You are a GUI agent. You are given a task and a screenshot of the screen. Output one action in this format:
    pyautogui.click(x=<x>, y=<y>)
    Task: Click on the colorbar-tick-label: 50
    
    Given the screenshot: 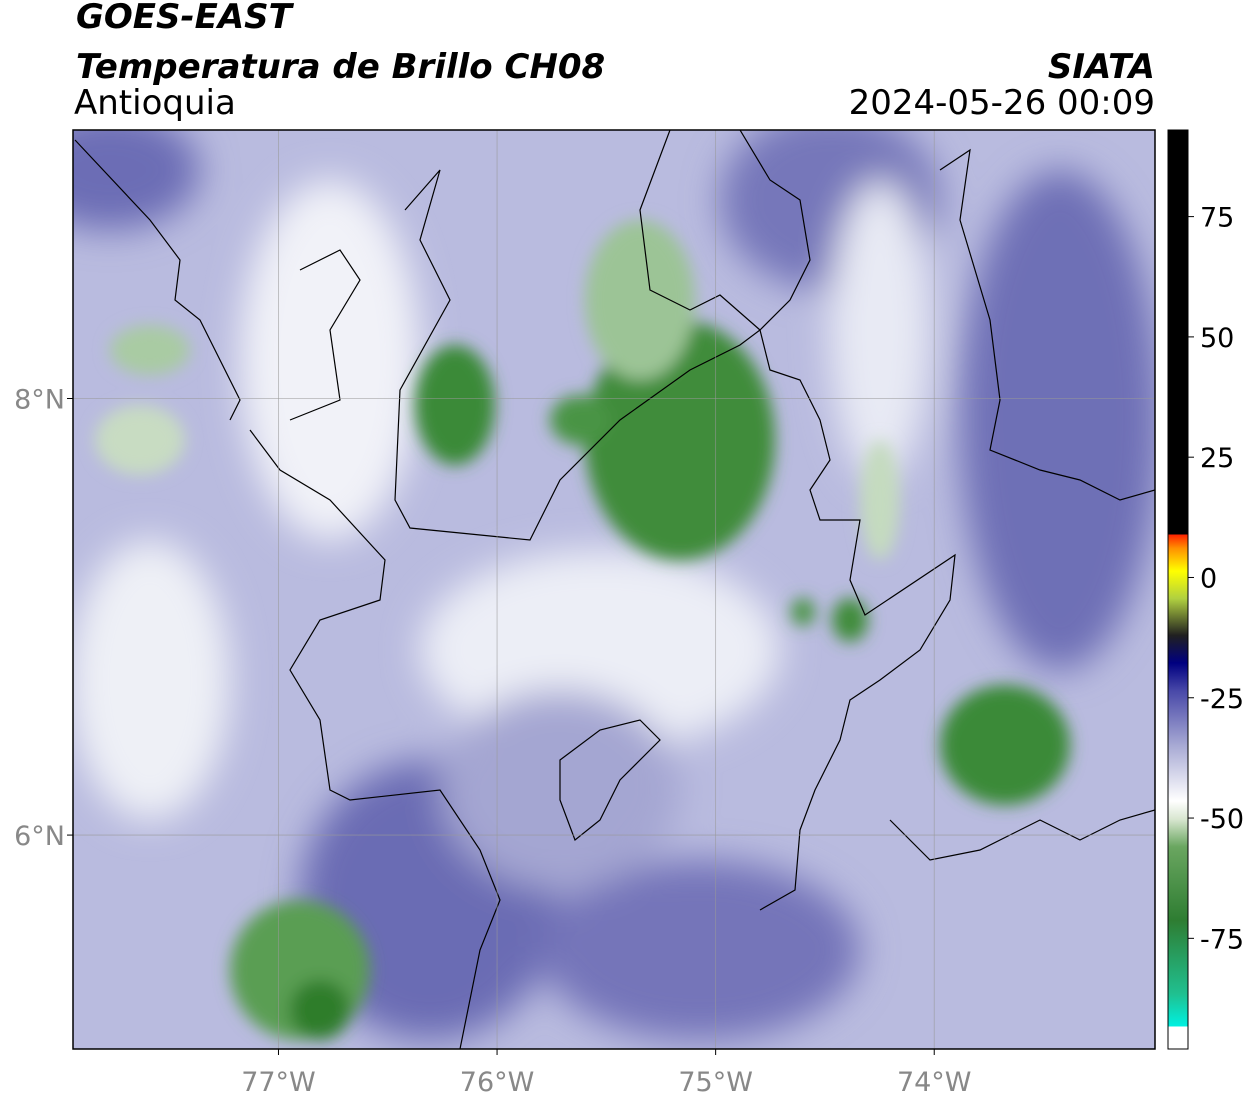 What is the action you would take?
    pyautogui.click(x=1217, y=338)
    